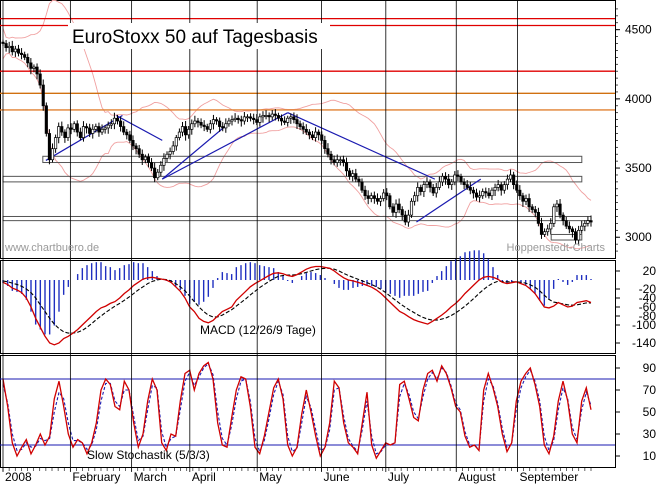 The height and width of the screenshot is (491, 660). What do you see at coordinates (638, 30) in the screenshot?
I see `price-y-tick-label: 4500` at bounding box center [638, 30].